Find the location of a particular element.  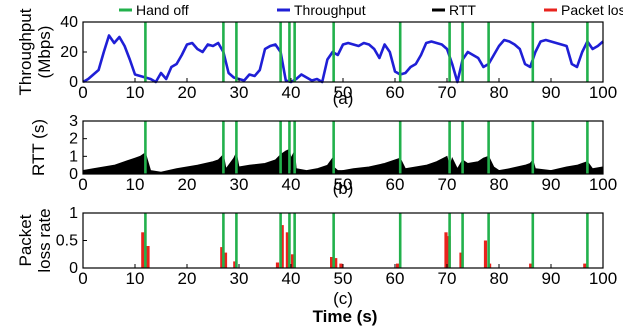

legend-item: Throughput is located at coordinates (321, 10).